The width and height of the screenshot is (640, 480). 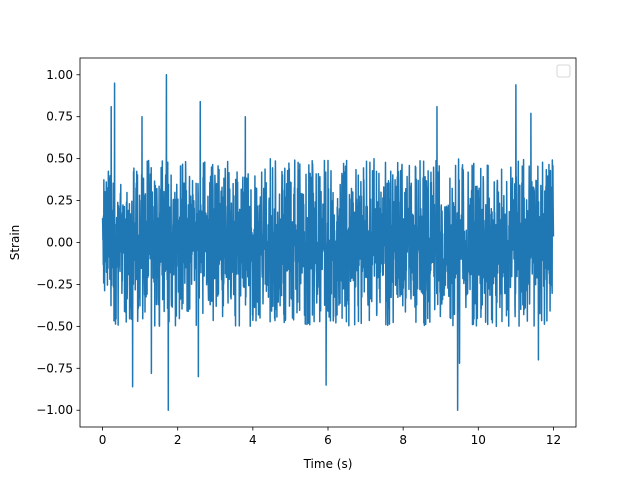 I want to click on x-axis: 0 2 4 6 8 10 12, so click(x=330, y=437).